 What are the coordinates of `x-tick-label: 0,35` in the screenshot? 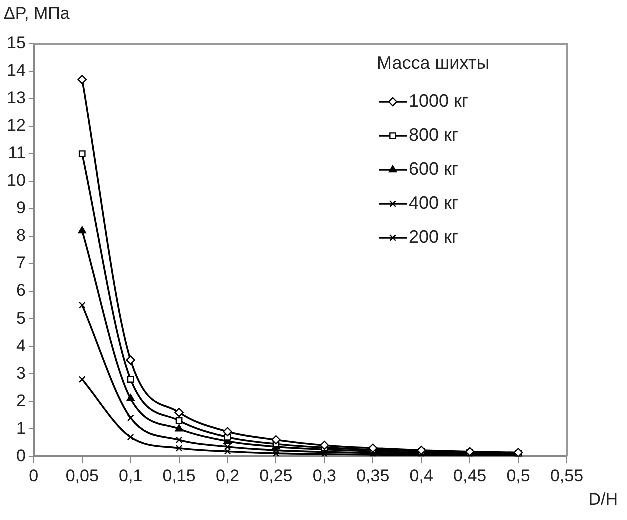 It's located at (373, 476).